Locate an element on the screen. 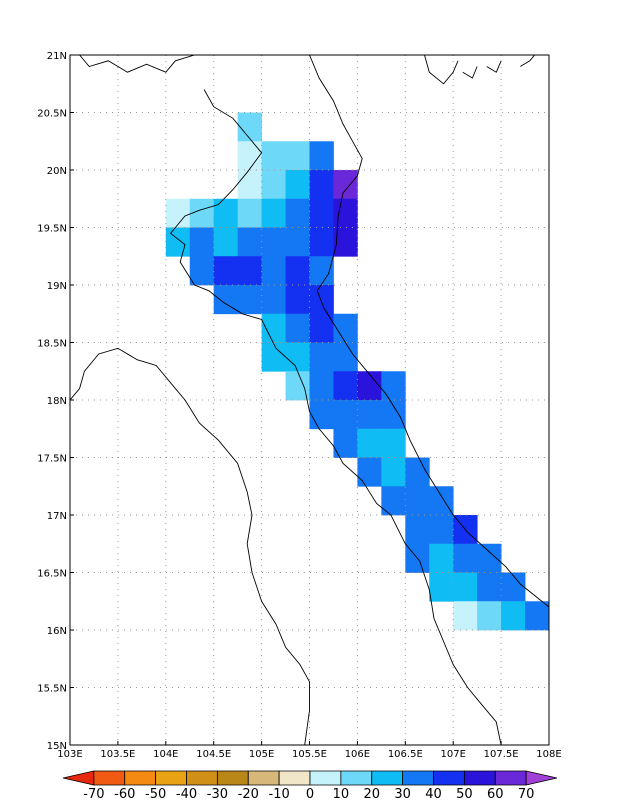 This screenshot has width=618, height=800. x-tick-label: 106E is located at coordinates (357, 754).